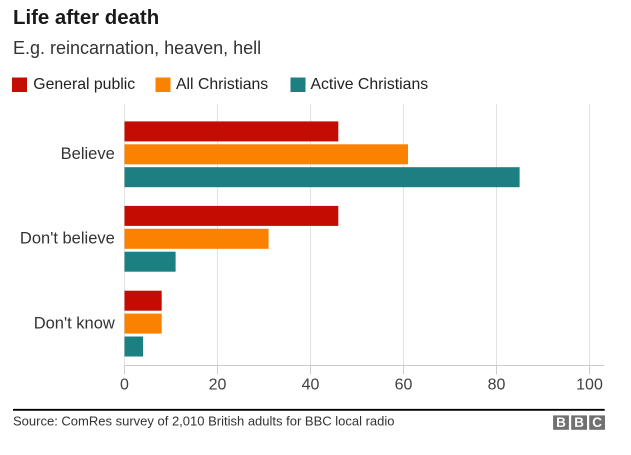 Image resolution: width=631 pixels, height=455 pixels. What do you see at coordinates (404, 385) in the screenshot?
I see `svg-text: 60` at bounding box center [404, 385].